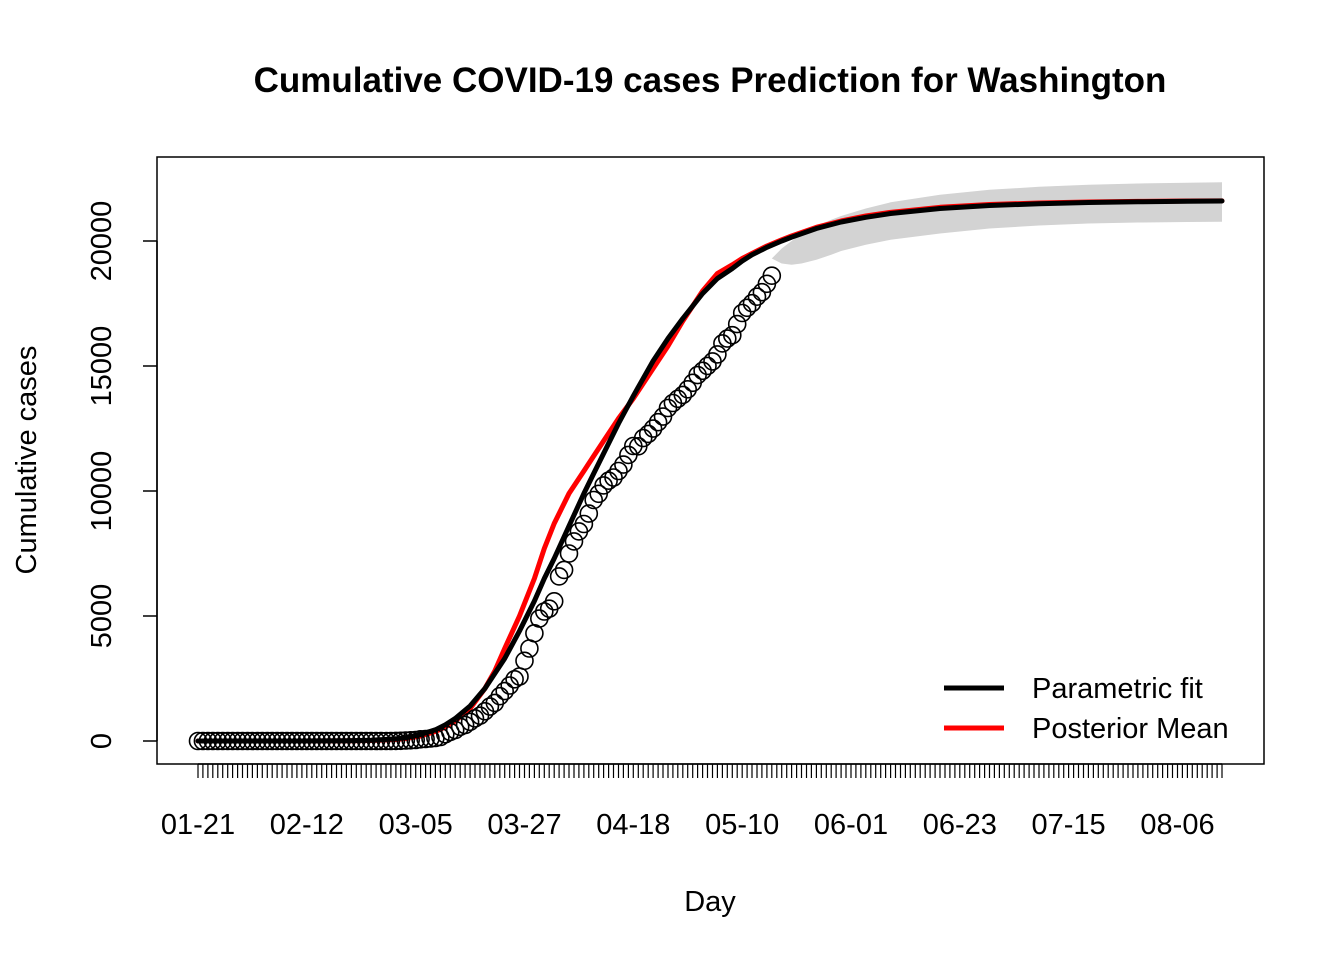 The height and width of the screenshot is (960, 1344). What do you see at coordinates (1177, 825) in the screenshot?
I see `x-tick-label: 08-06` at bounding box center [1177, 825].